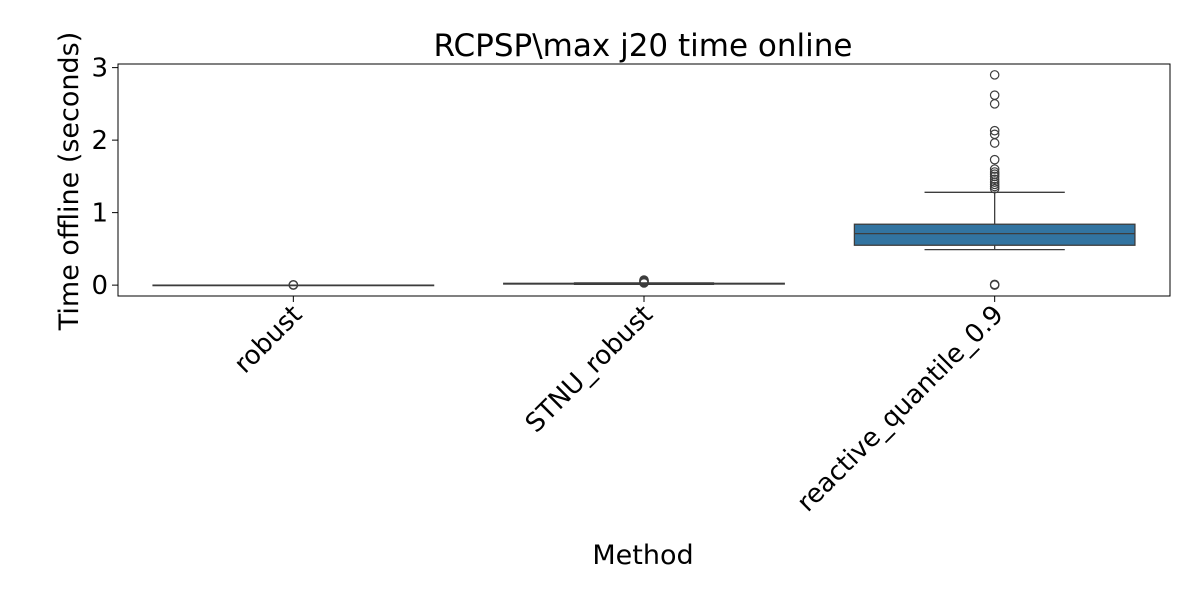 Image resolution: width=1200 pixels, height=604 pixels. Describe the element at coordinates (643, 46) in the screenshot. I see `chart-title: RCPSP\max j20 time online` at that location.